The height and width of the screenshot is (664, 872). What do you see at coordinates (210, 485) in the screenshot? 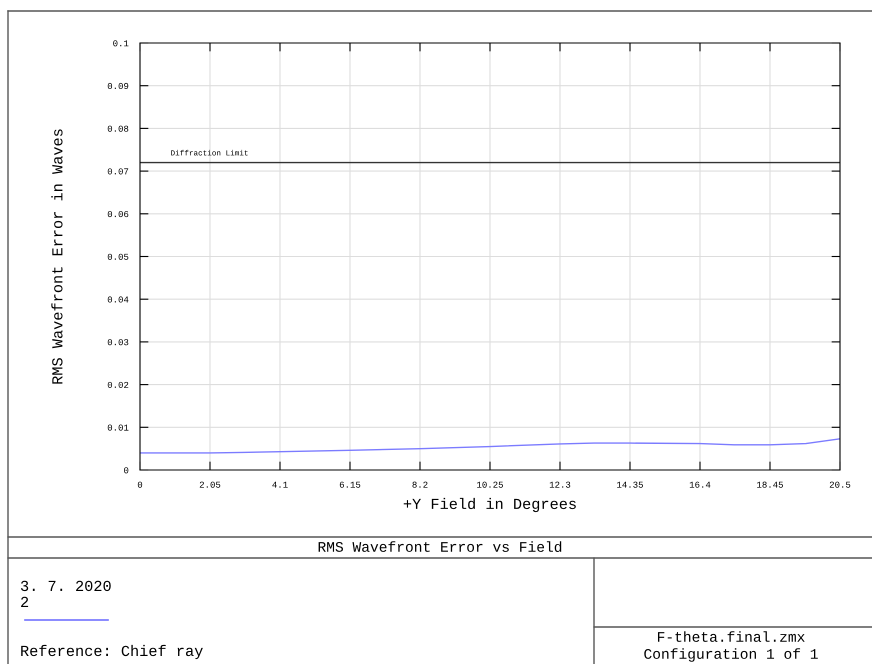
I see `x-tick-label: 2.05` at bounding box center [210, 485].